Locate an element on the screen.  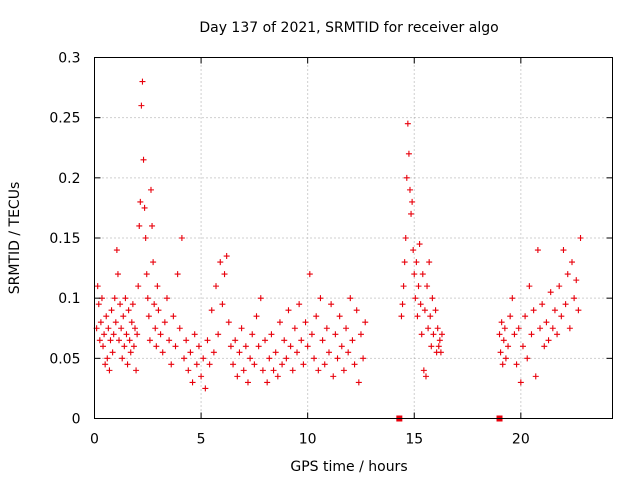
x-tick-label: 0 is located at coordinates (94, 440).